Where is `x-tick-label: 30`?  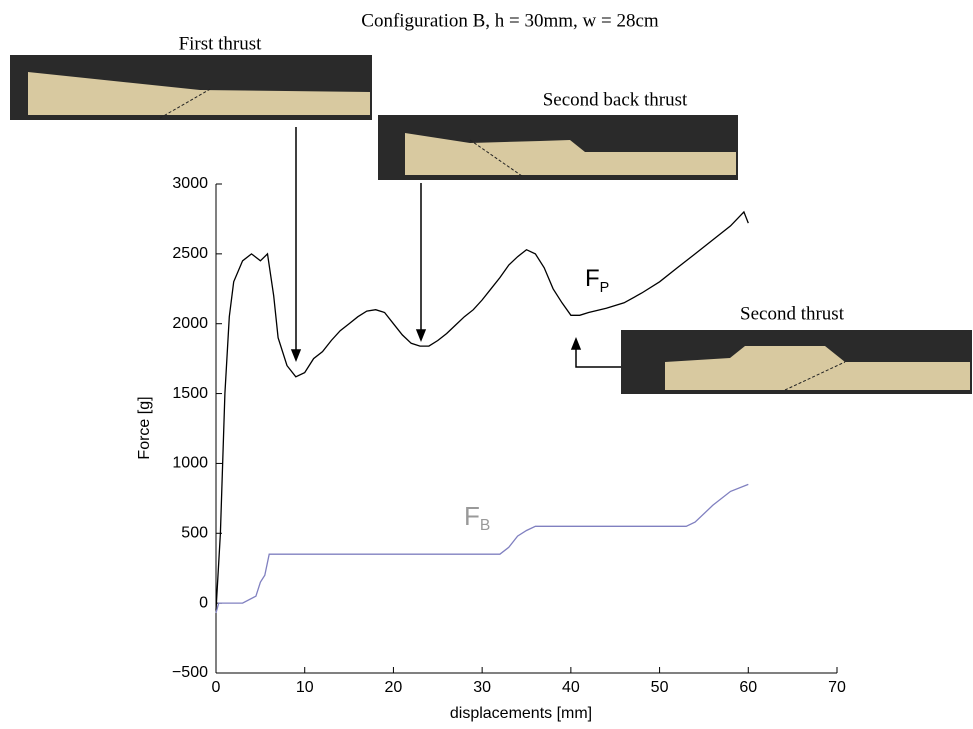 x-tick-label: 30 is located at coordinates (482, 687).